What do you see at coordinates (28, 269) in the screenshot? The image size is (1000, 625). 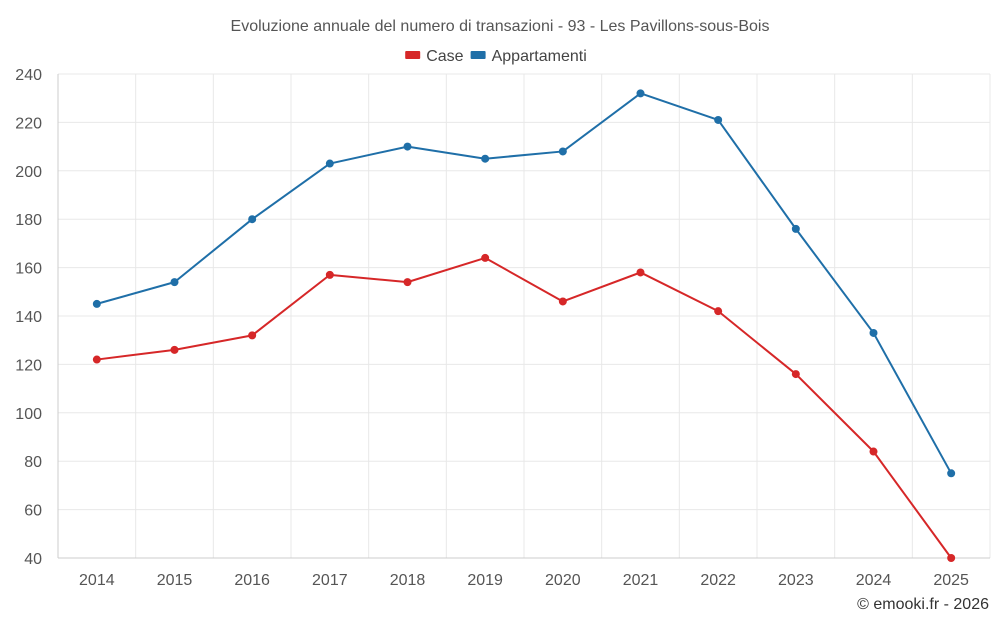 I see `y-tick-label: 160` at bounding box center [28, 269].